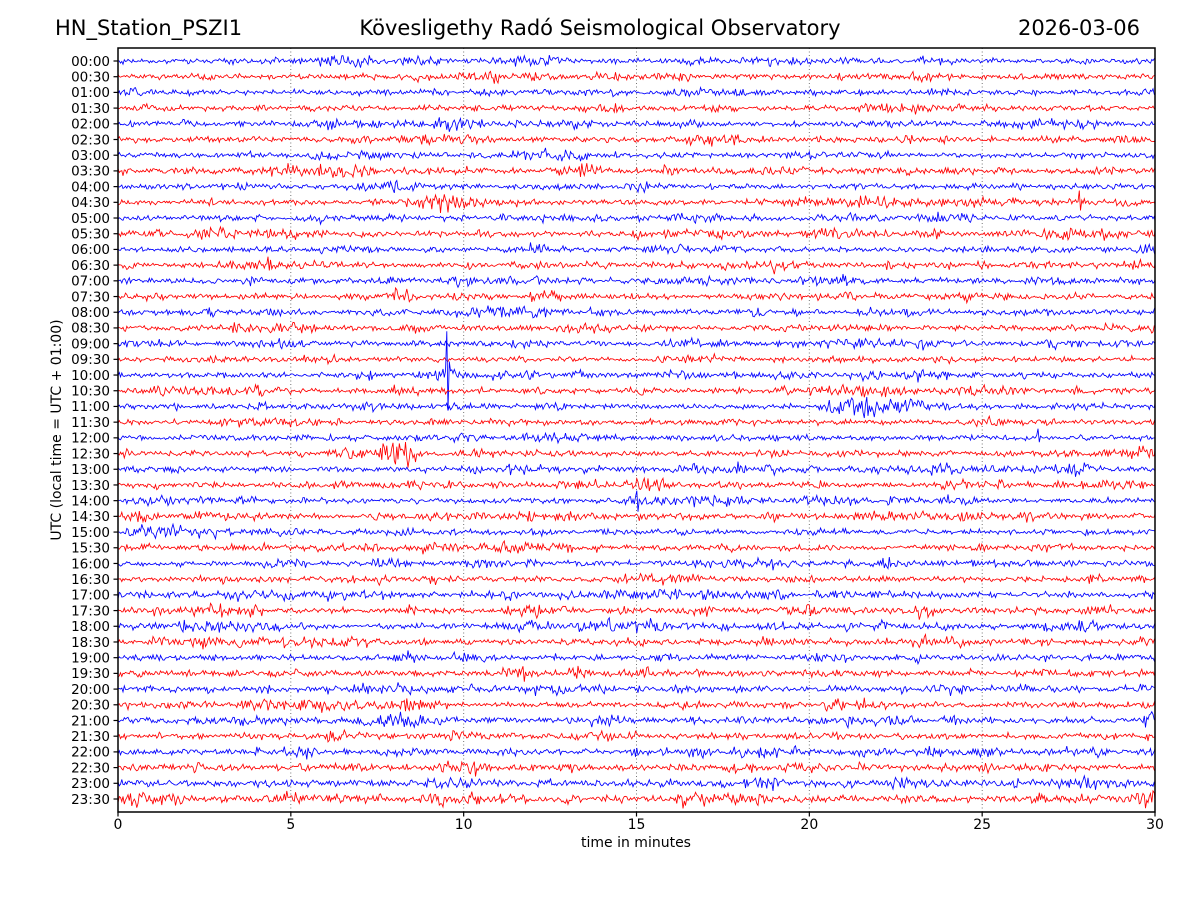 The width and height of the screenshot is (1200, 900). Describe the element at coordinates (90, 800) in the screenshot. I see `y-tick-label: 23:30` at that location.